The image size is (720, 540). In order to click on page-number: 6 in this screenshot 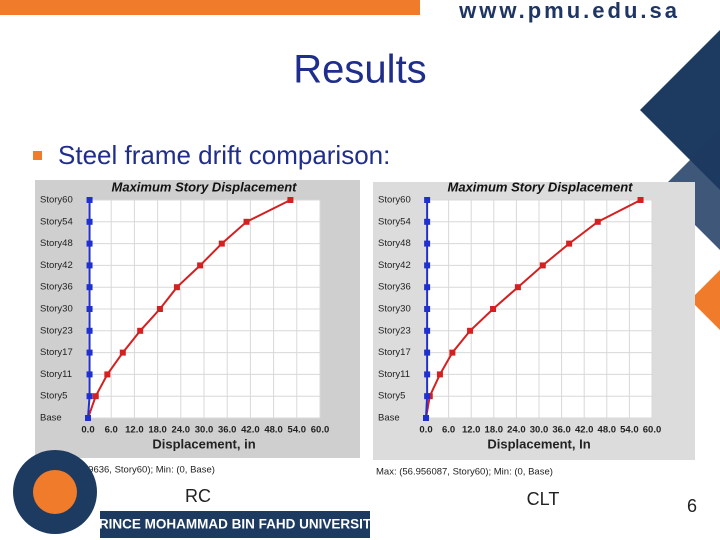, I will do `click(692, 506)`.